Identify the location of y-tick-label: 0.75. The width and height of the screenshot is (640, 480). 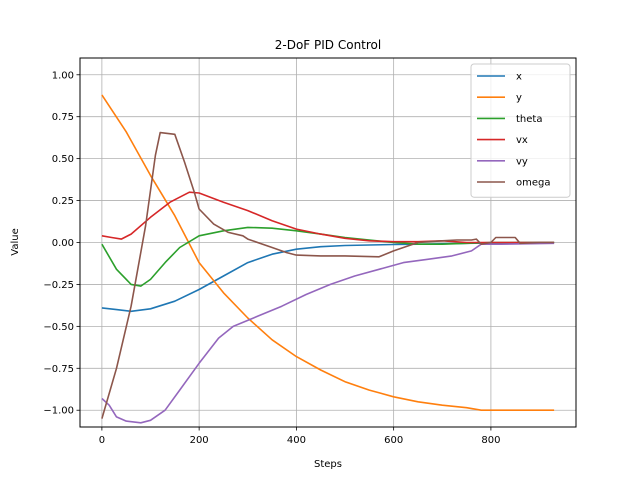
(63, 117).